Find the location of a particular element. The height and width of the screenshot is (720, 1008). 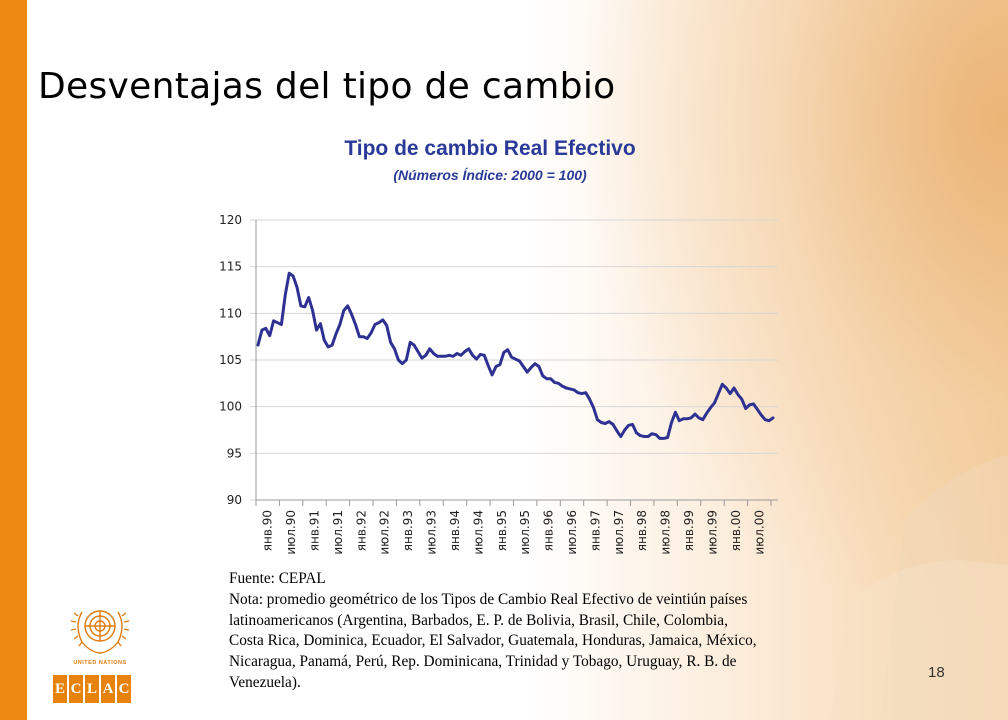

y-tick-label: 115 is located at coordinates (230, 267).